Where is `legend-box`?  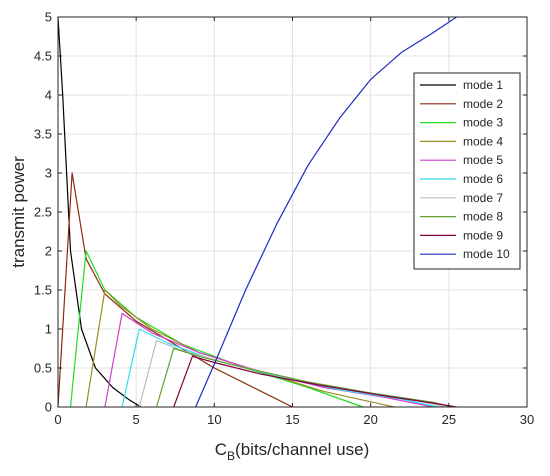
legend-box is located at coordinates (467, 171).